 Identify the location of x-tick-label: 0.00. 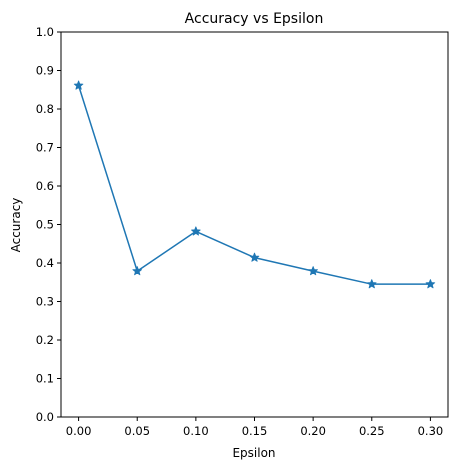
(79, 431).